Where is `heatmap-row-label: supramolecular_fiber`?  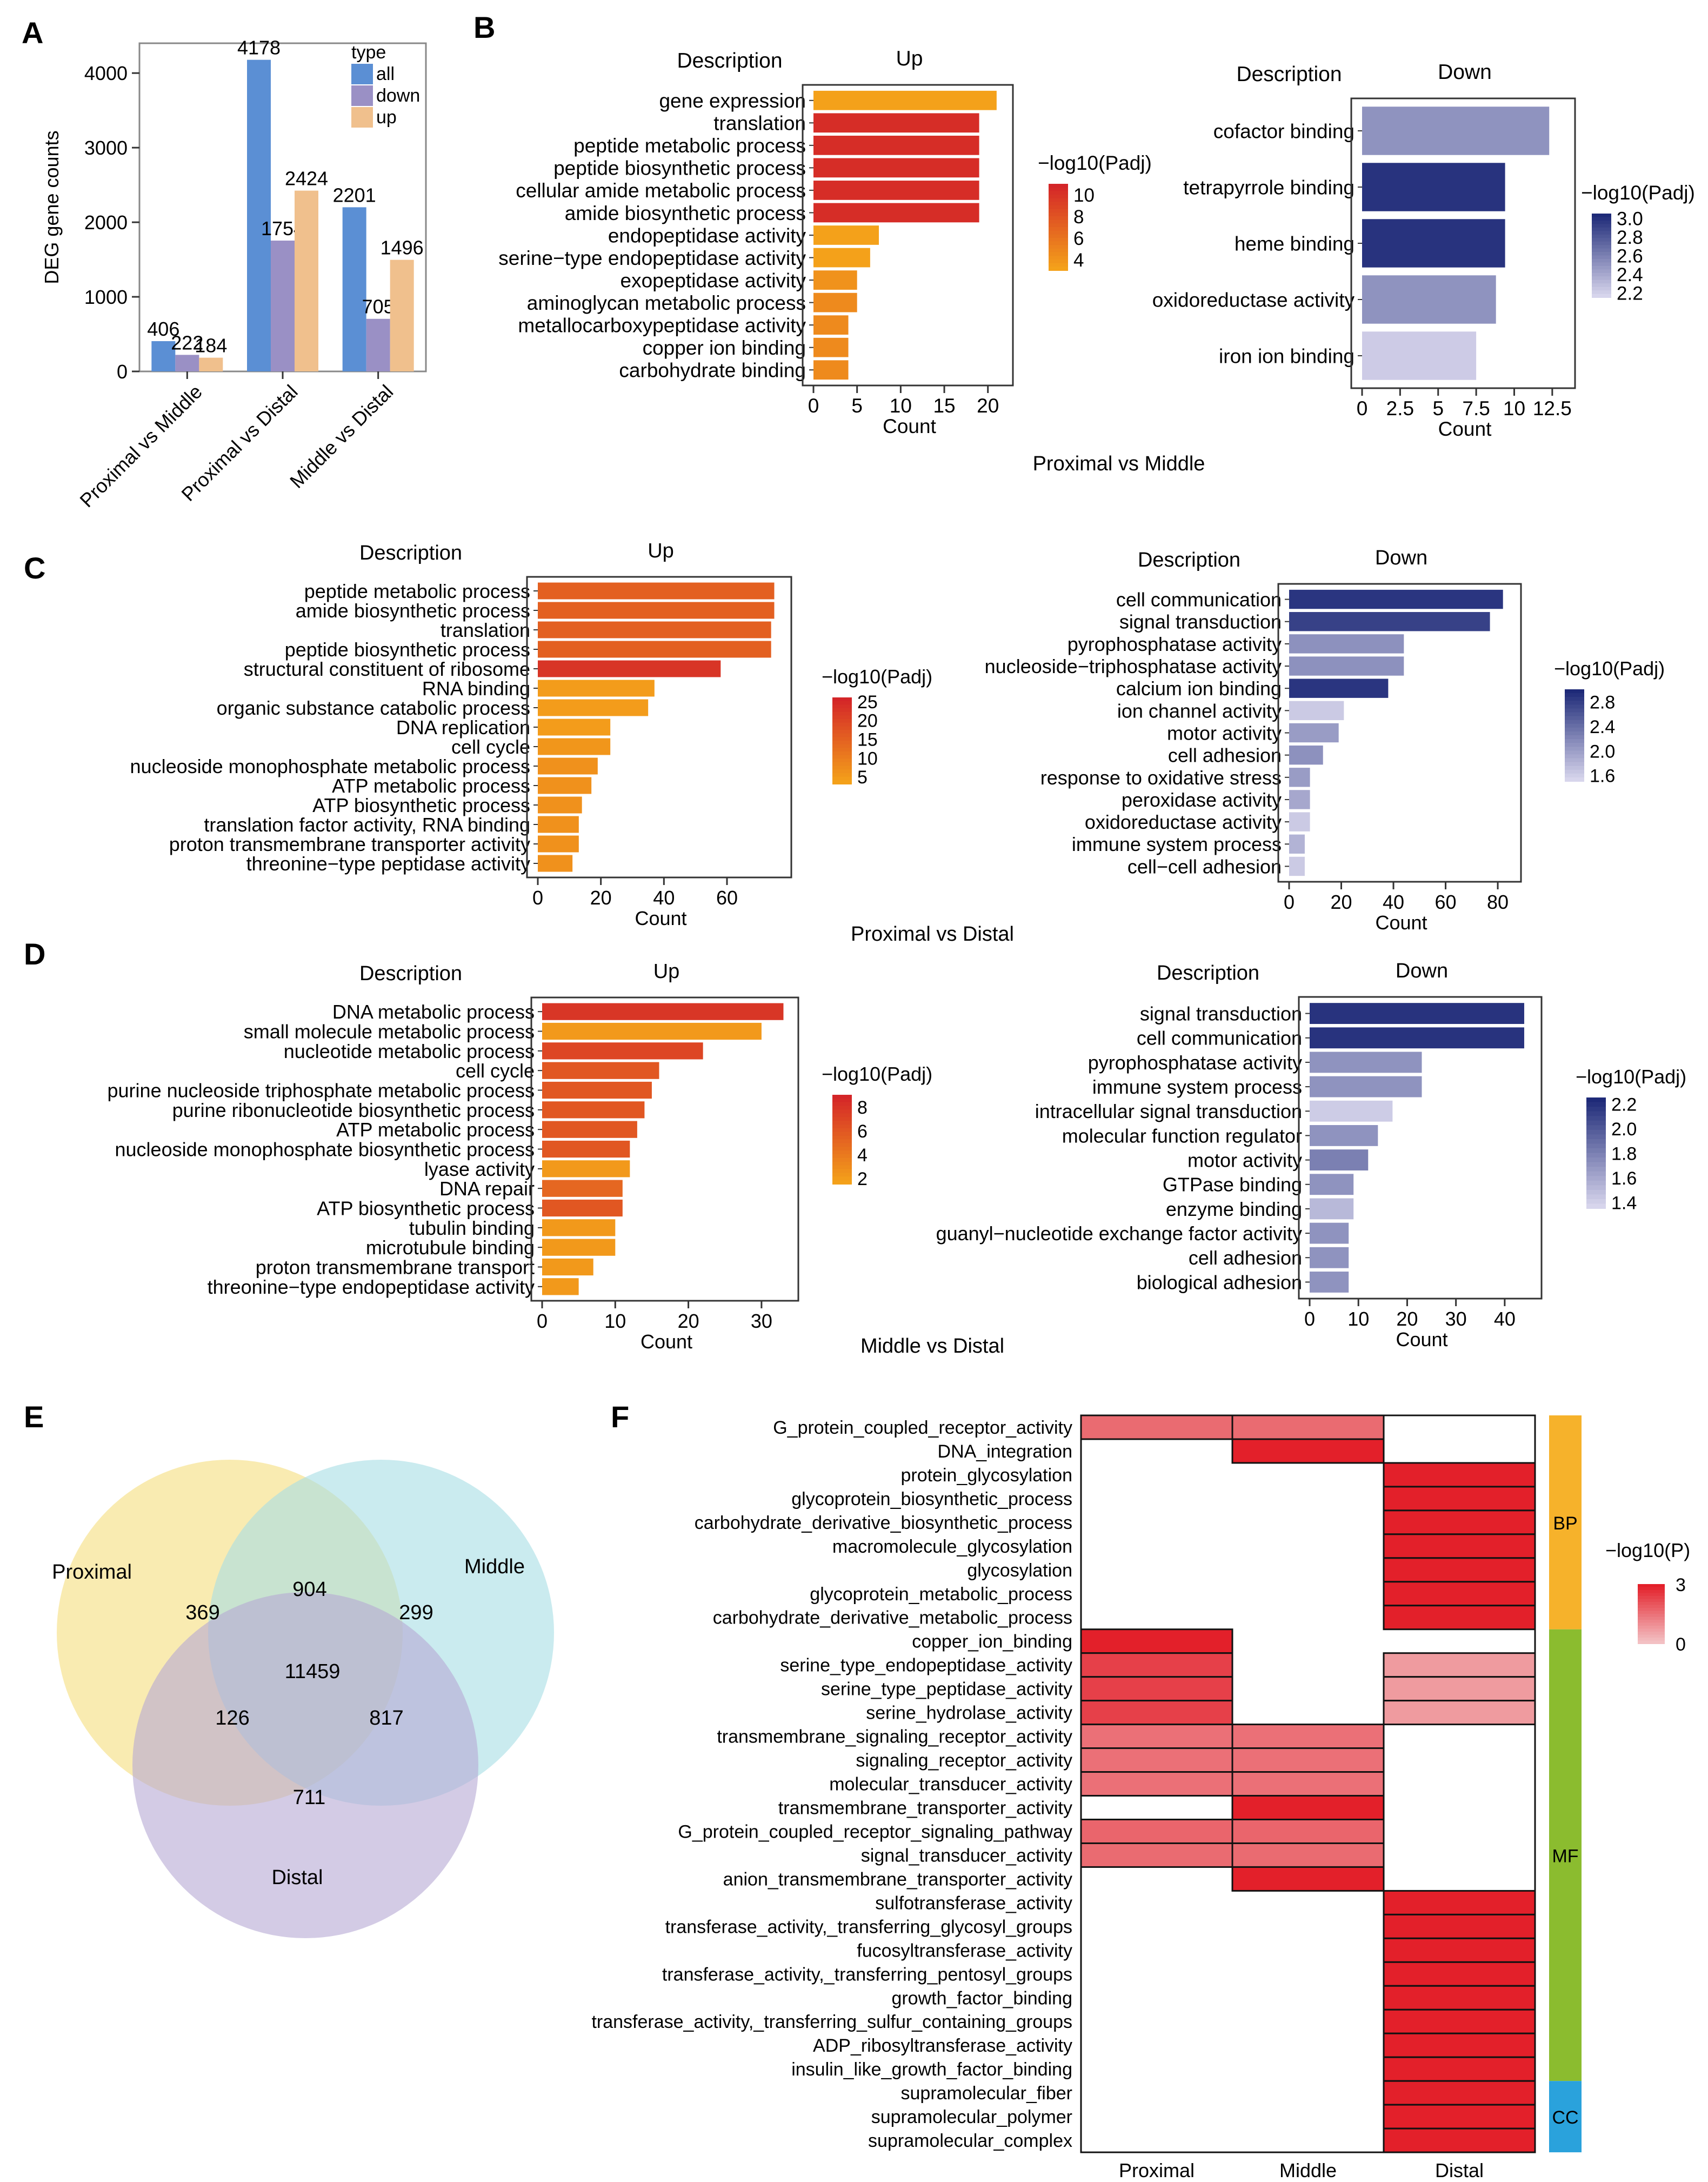 heatmap-row-label: supramolecular_fiber is located at coordinates (987, 2093).